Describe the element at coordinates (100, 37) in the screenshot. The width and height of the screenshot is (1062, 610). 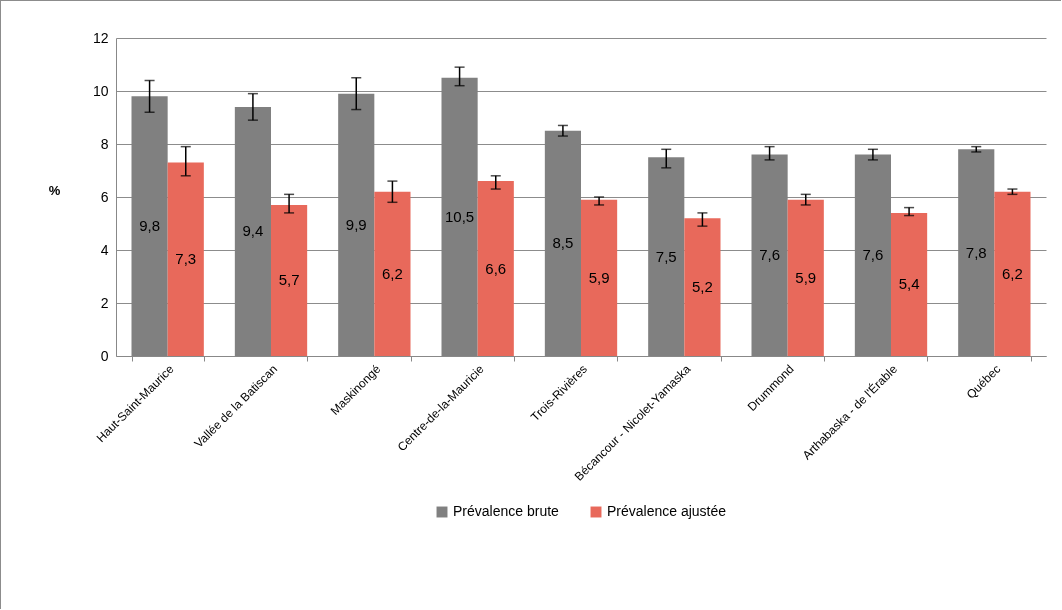
I see `y-tick-label: 12` at that location.